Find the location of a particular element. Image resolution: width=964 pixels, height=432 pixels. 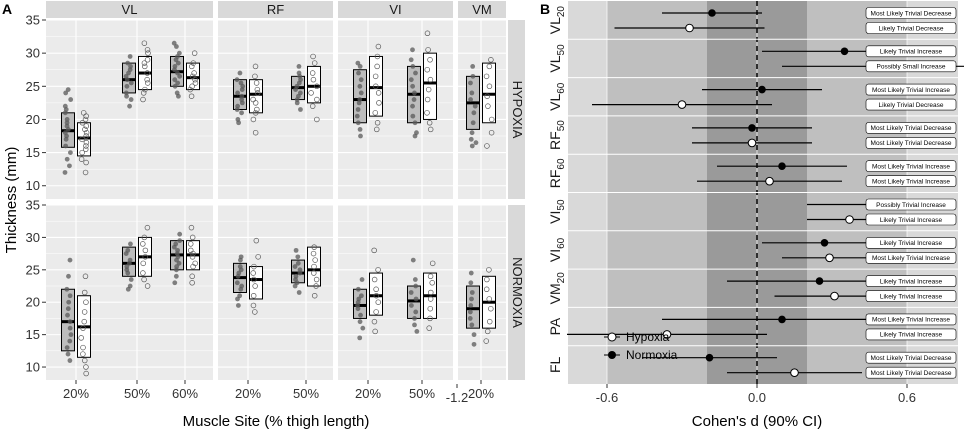

panel-label-a: A is located at coordinates (7, 9).